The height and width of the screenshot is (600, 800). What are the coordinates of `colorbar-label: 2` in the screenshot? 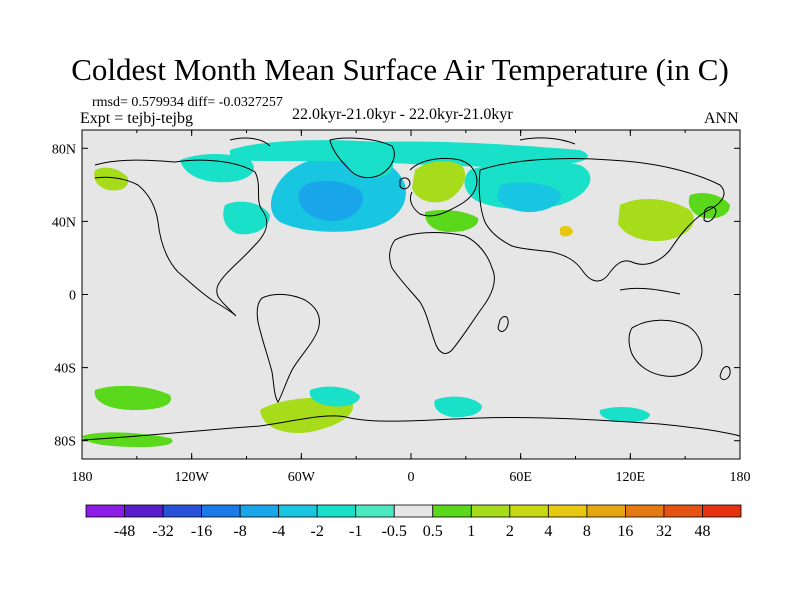 It's located at (510, 531).